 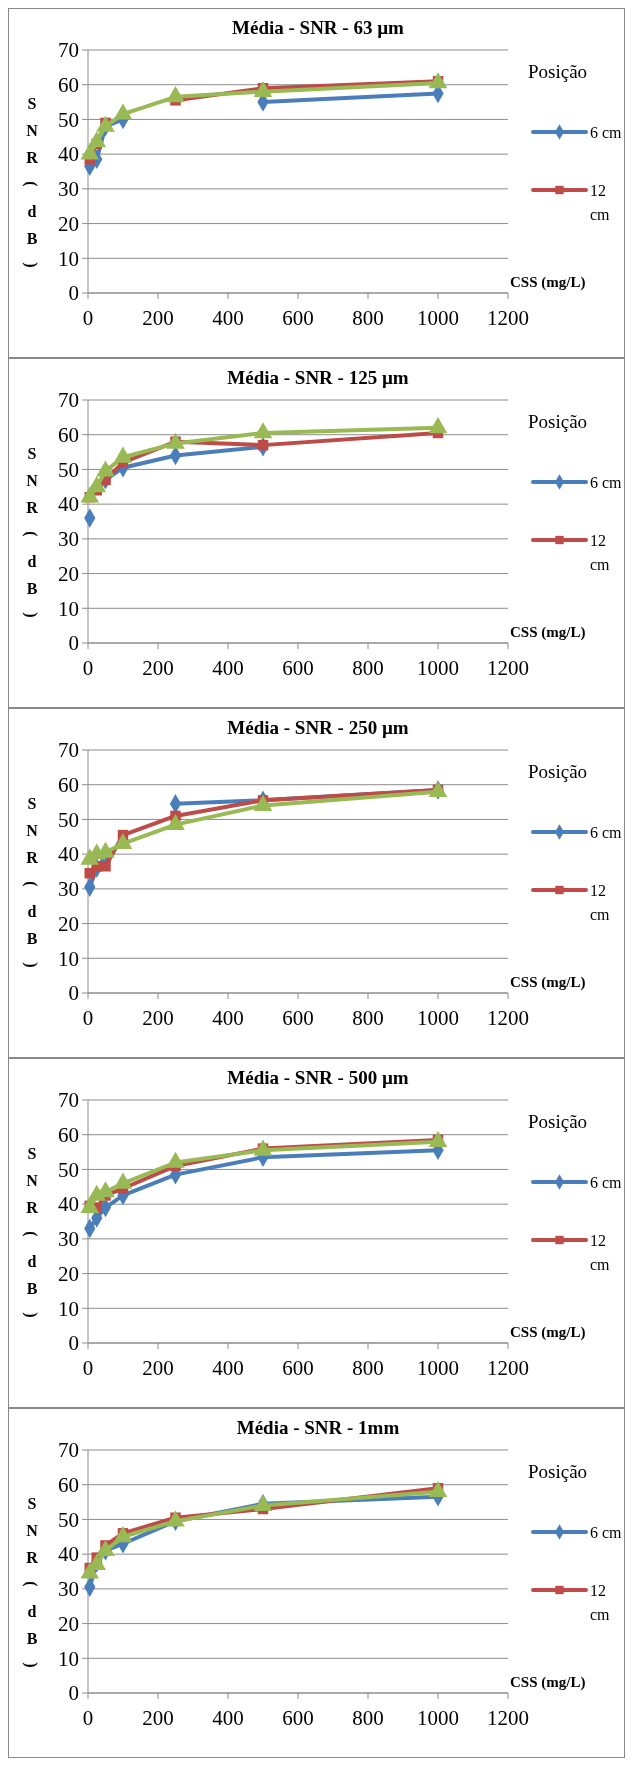 What do you see at coordinates (318, 727) in the screenshot?
I see `chart-title: Média - SNR - 250 µm` at bounding box center [318, 727].